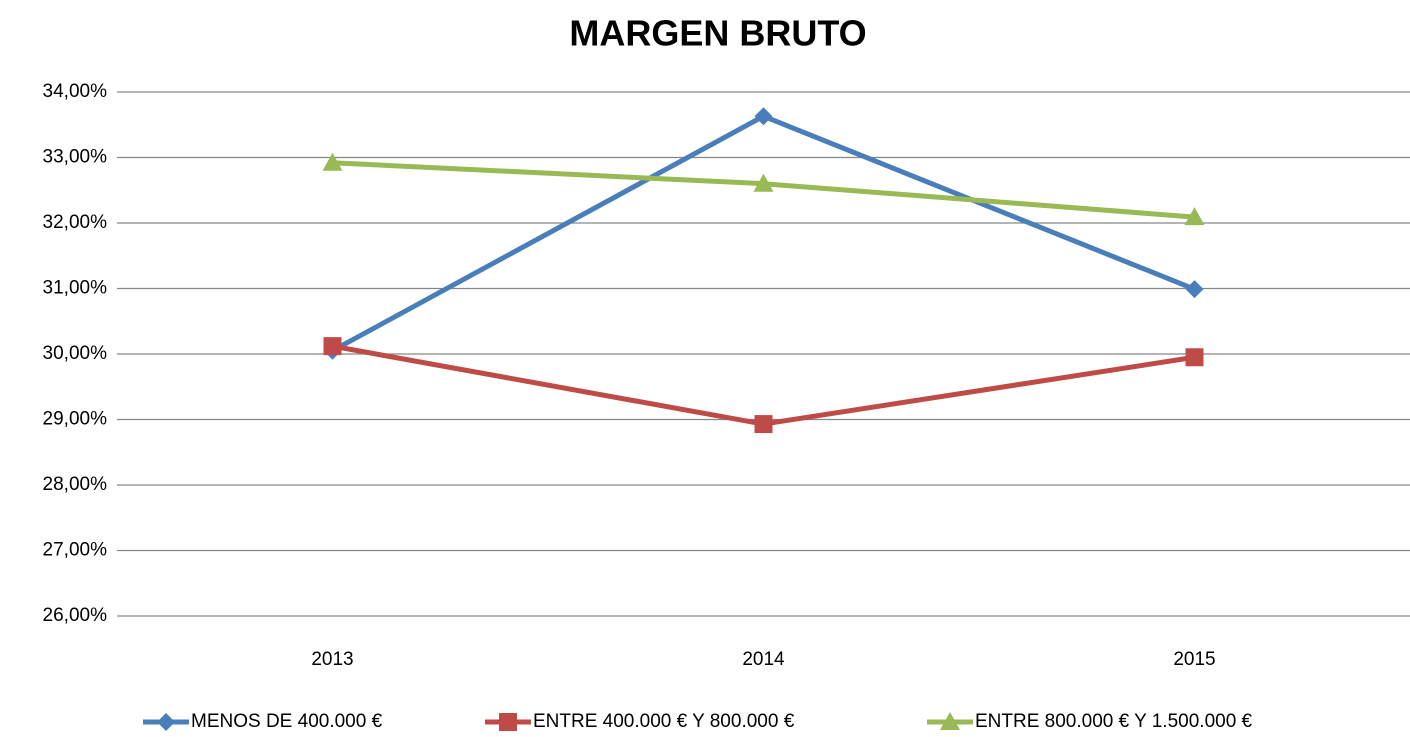 This screenshot has width=1410, height=737. I want to click on chart-title: MARGEN BRUTO, so click(717, 33).